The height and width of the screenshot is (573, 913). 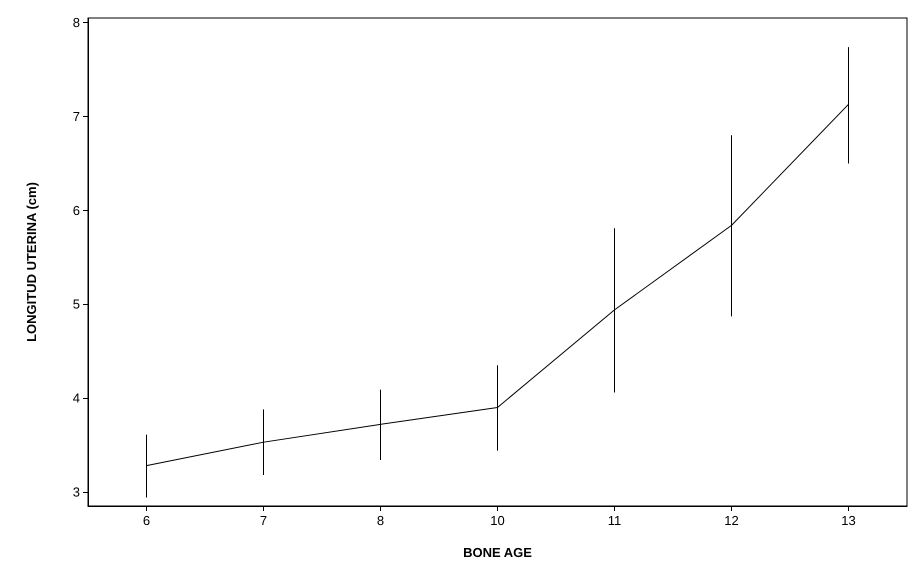 What do you see at coordinates (76, 492) in the screenshot?
I see `y-tick-label: 3` at bounding box center [76, 492].